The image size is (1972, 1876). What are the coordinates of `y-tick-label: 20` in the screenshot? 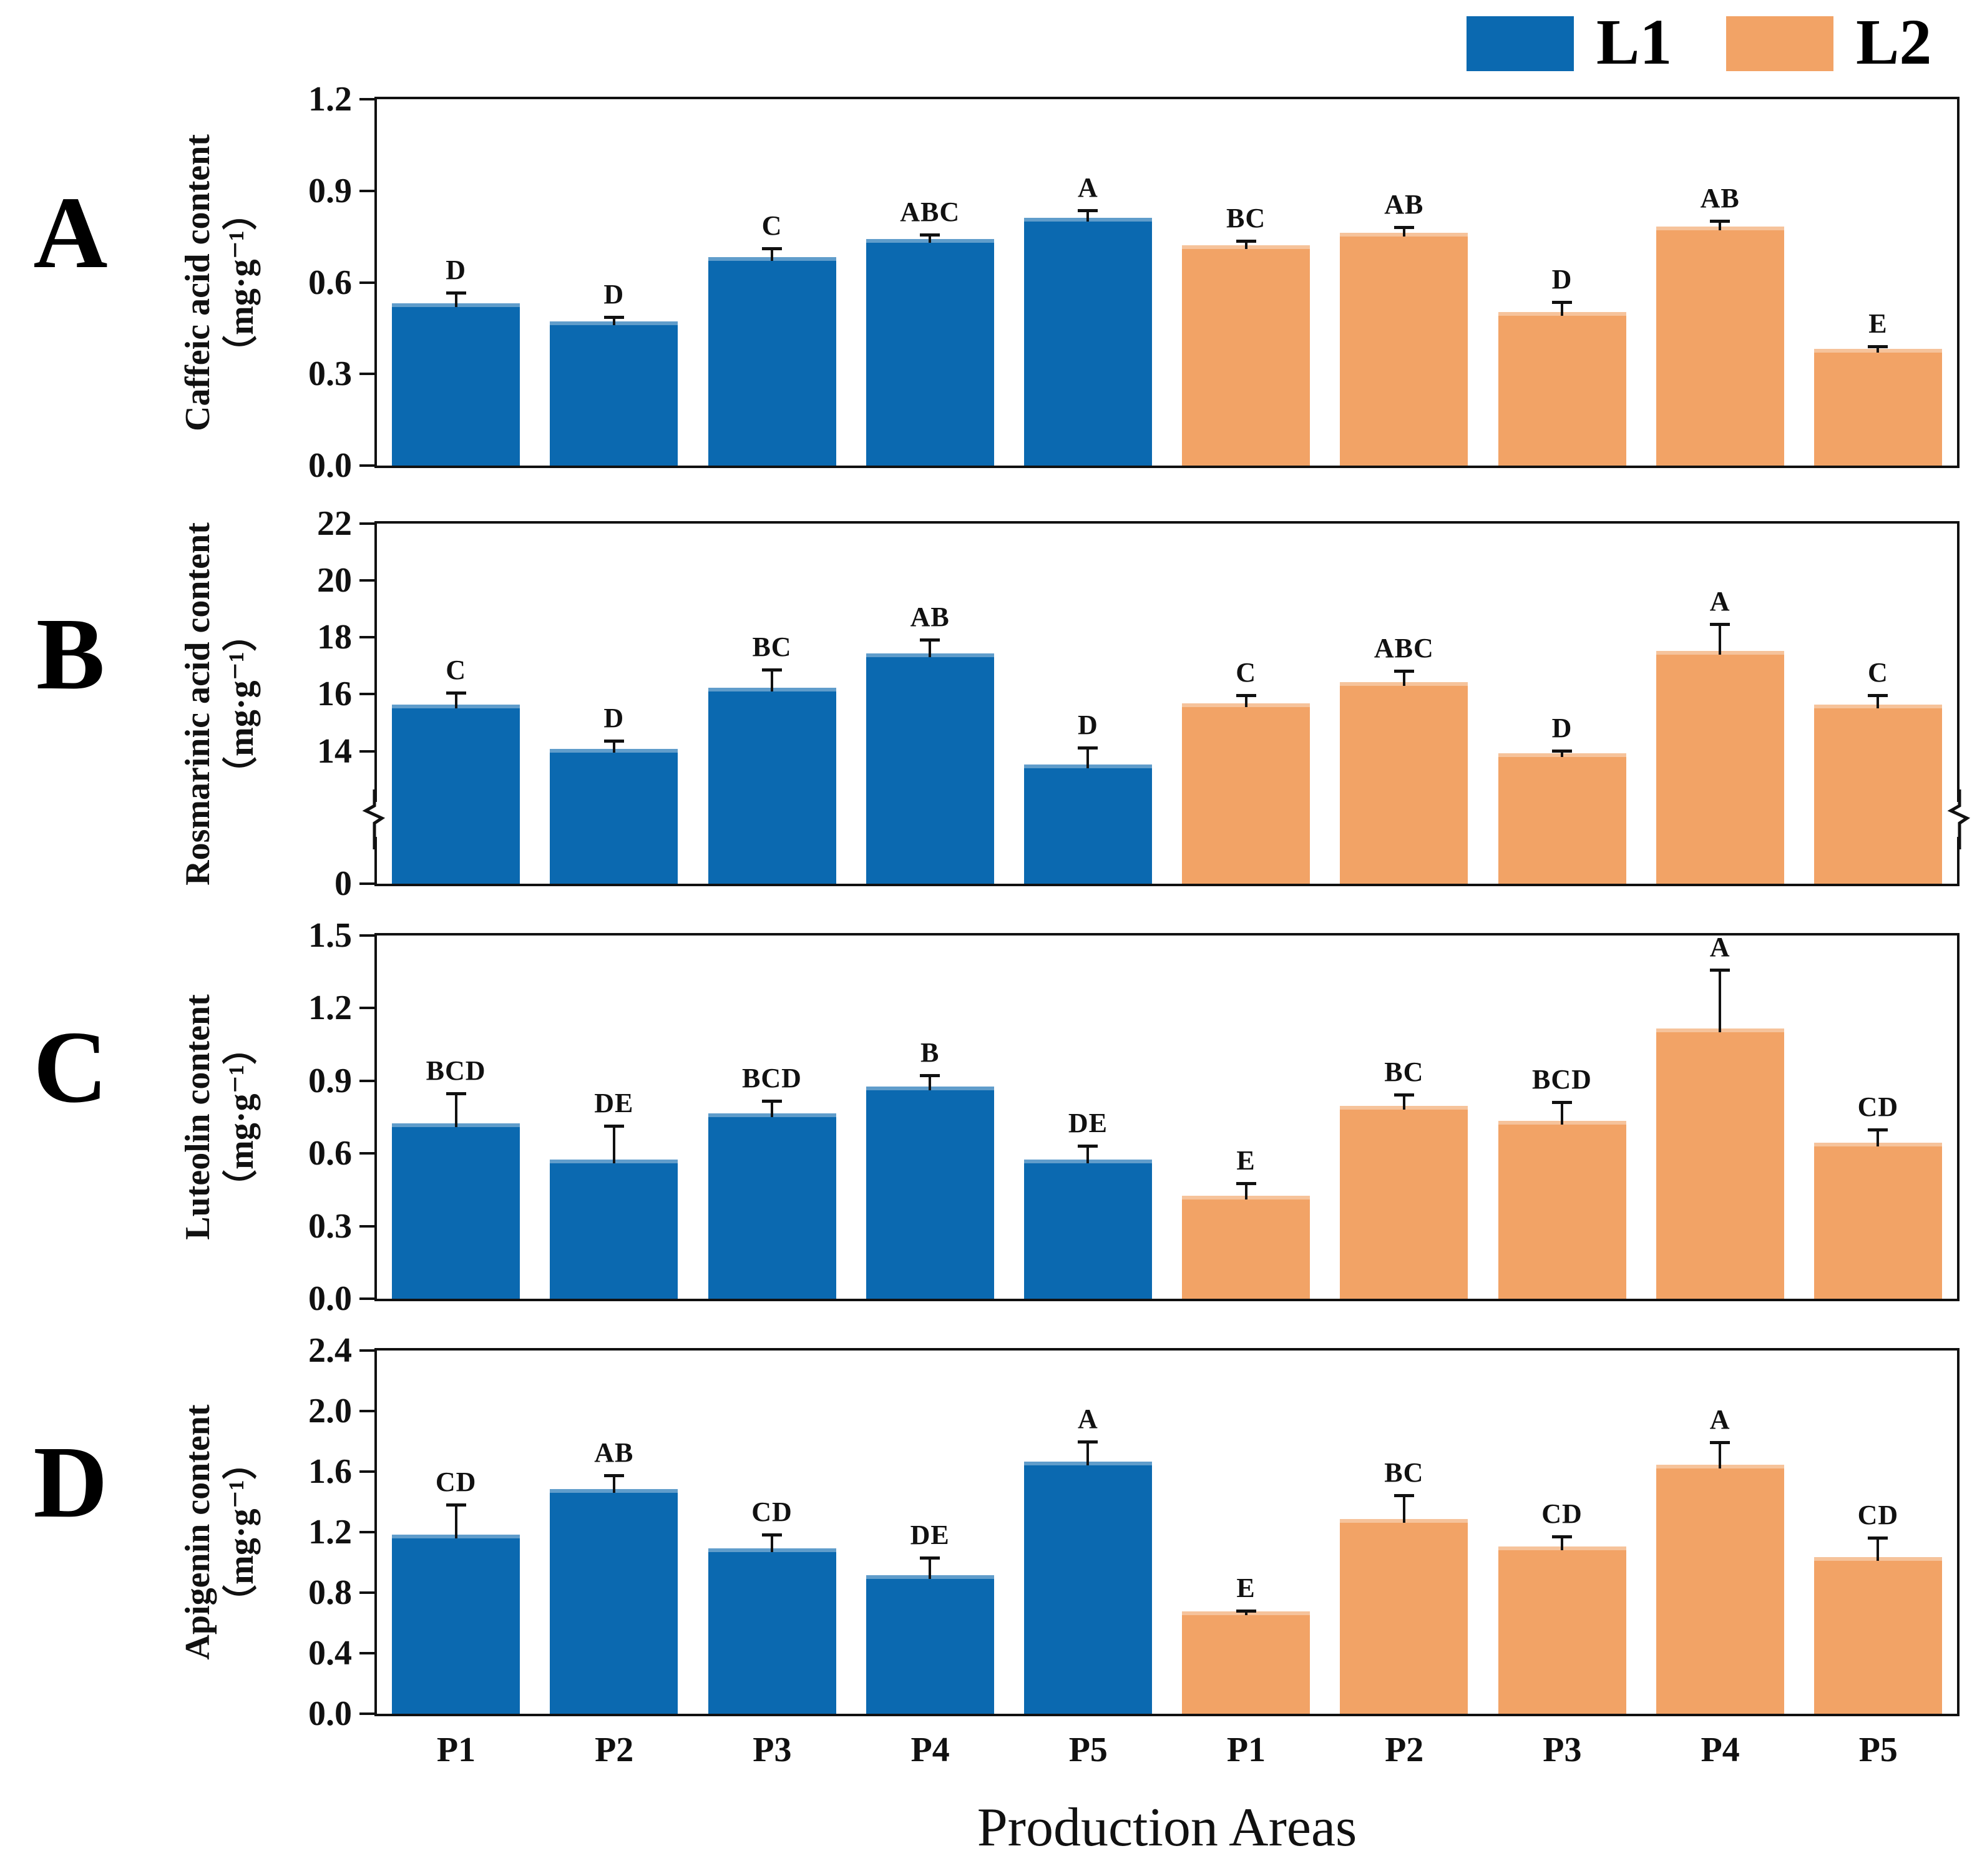 It's located at (334, 580).